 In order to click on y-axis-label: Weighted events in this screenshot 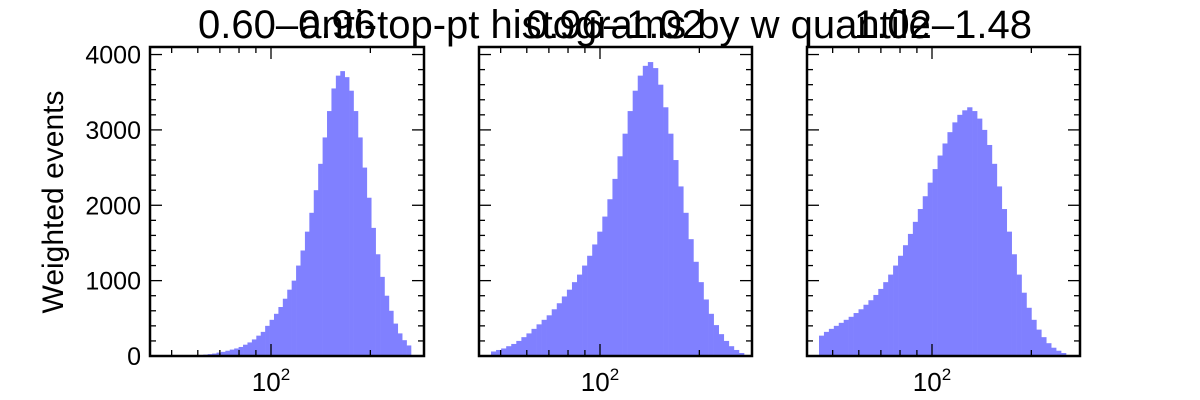, I will do `click(53, 202)`.